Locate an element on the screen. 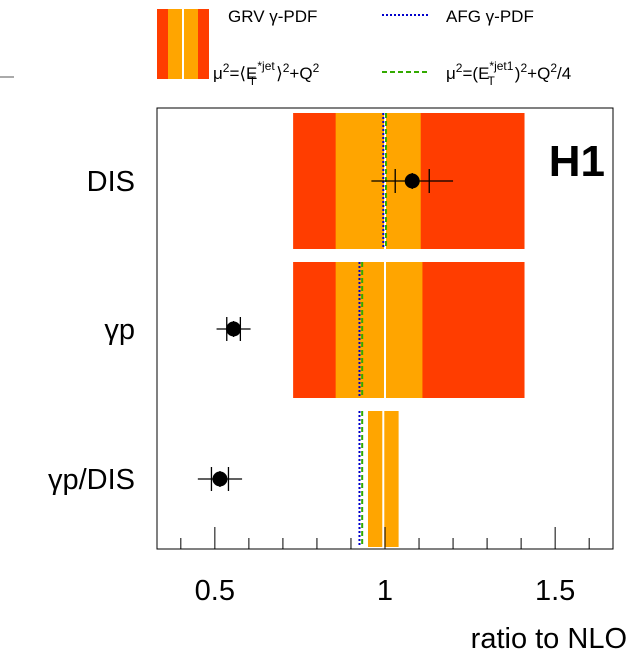  legend-mu2-label-part-6: 2 is located at coordinates (523, 68).